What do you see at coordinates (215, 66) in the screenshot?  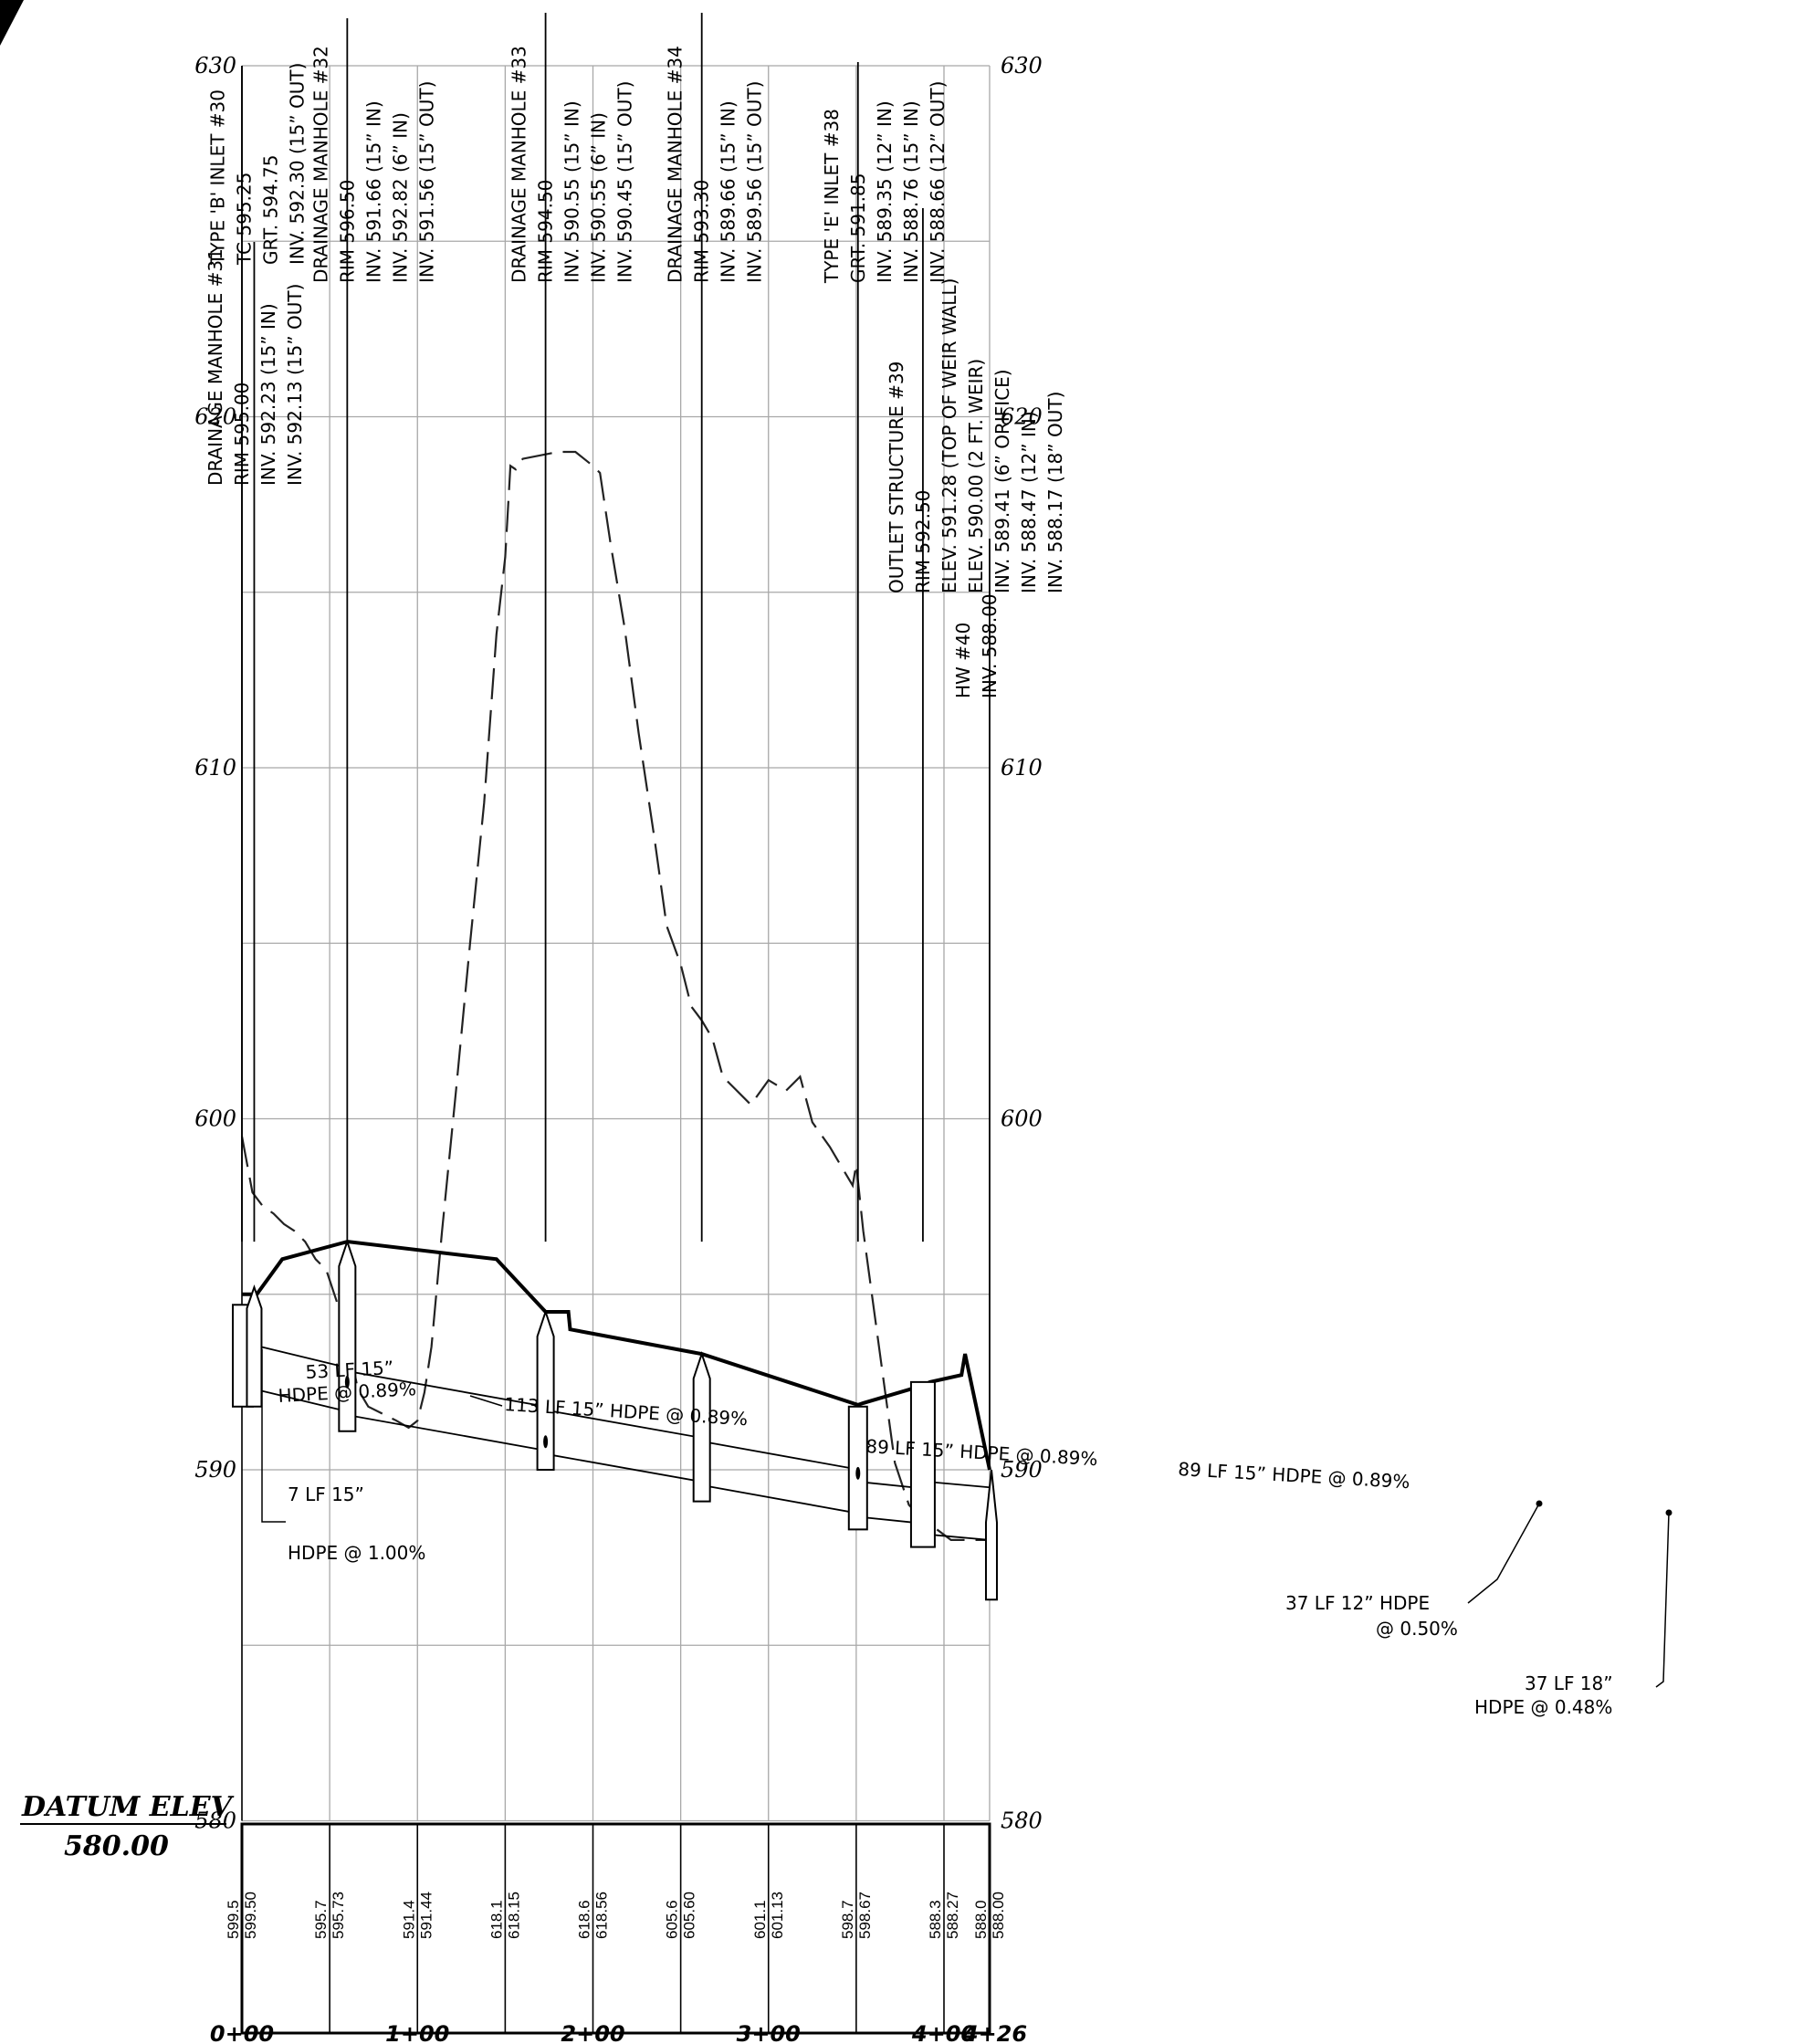 I see `elev-label-left: 630` at bounding box center [215, 66].